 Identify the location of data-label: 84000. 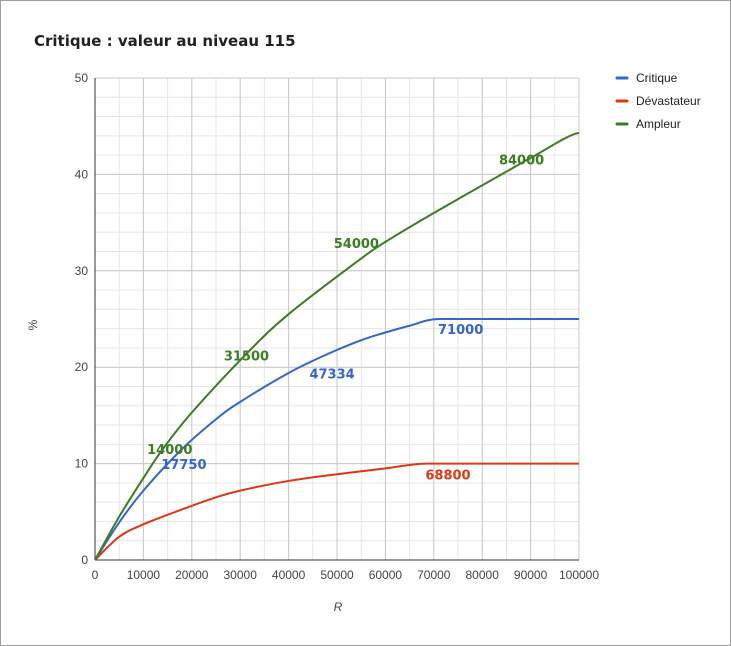
(521, 160).